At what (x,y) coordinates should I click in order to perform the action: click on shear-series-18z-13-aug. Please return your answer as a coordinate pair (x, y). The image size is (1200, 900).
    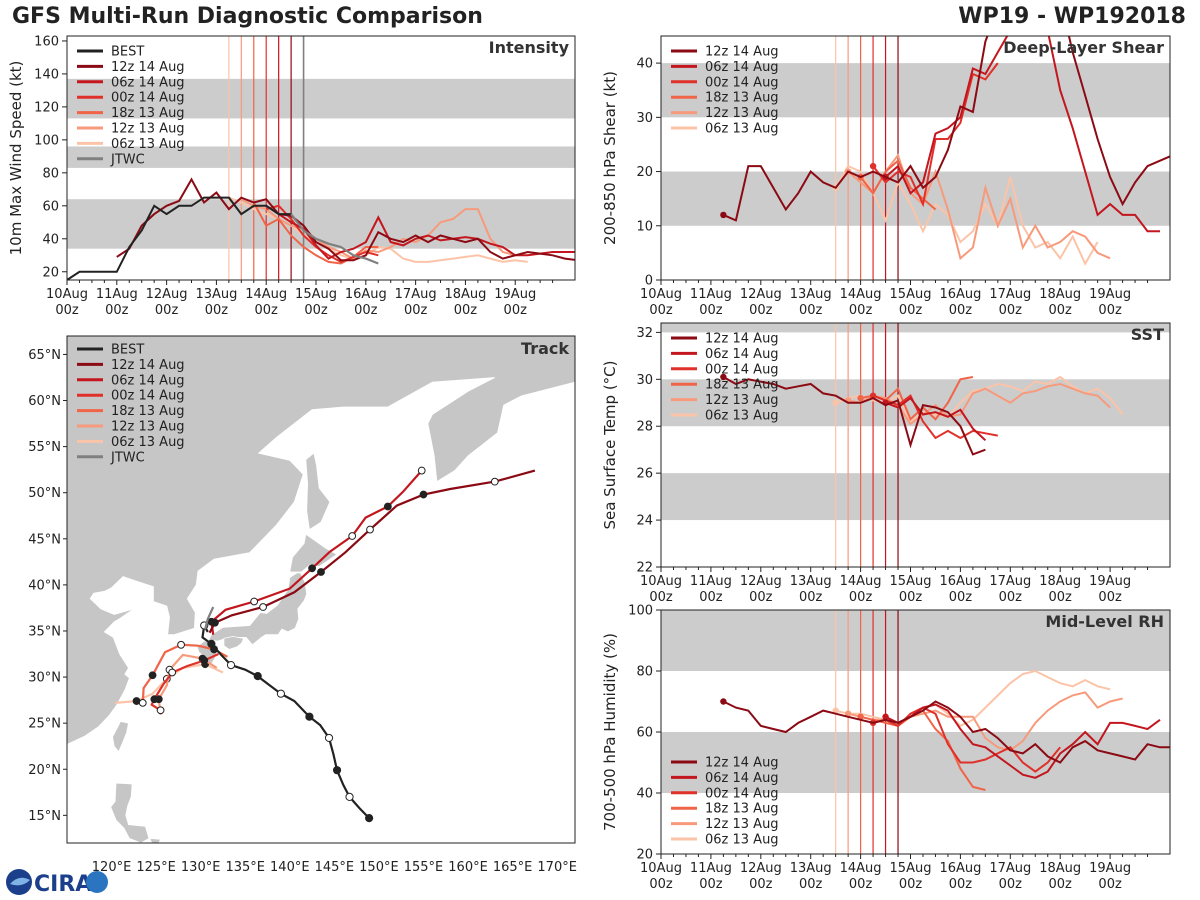
    Looking at the image, I should click on (898, 185).